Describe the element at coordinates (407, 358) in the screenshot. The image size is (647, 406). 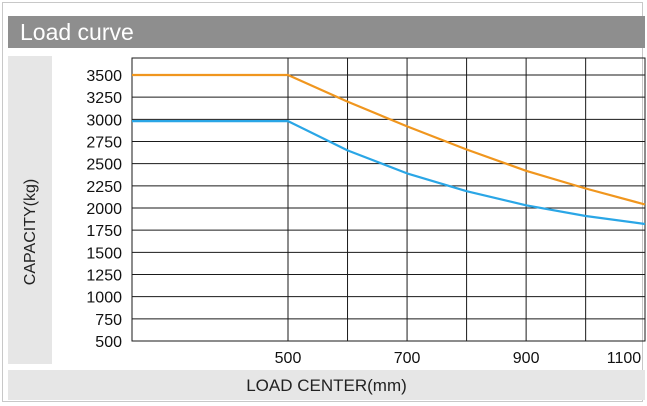
I see `x-tick-label: 700` at that location.